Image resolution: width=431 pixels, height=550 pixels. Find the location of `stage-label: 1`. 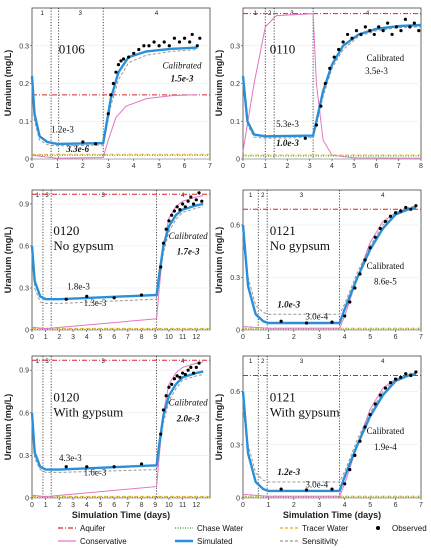

stage-label: 1 is located at coordinates (38, 196).